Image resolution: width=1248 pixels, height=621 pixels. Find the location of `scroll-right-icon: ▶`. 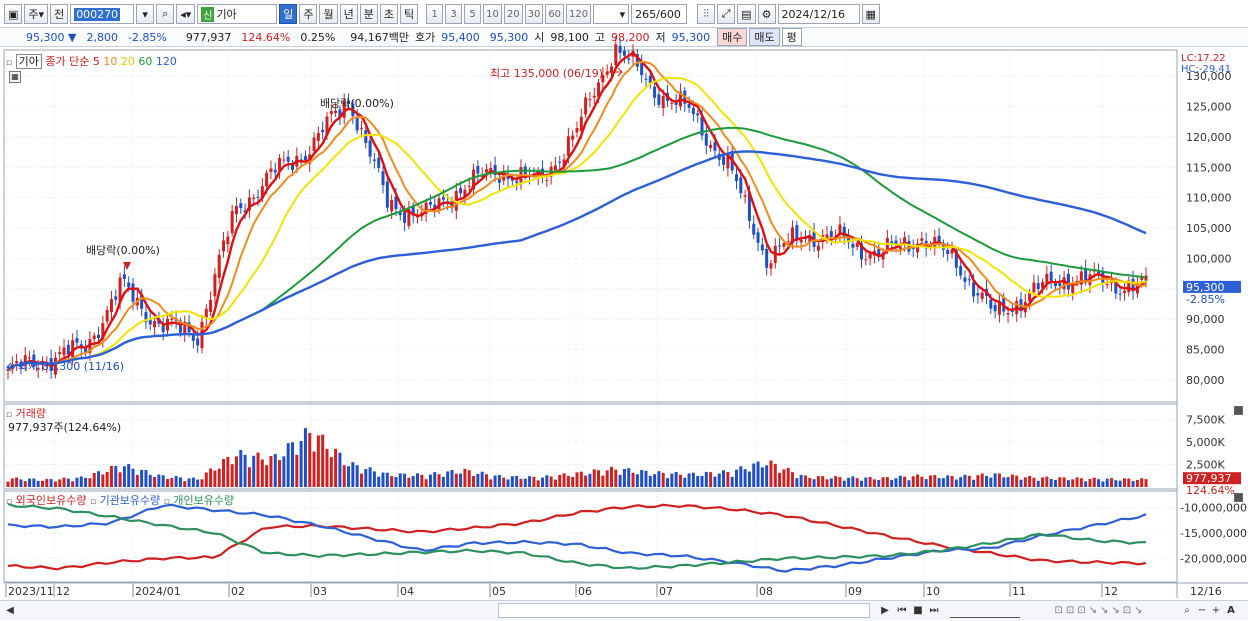

scroll-right-icon: ▶ is located at coordinates (885, 610).